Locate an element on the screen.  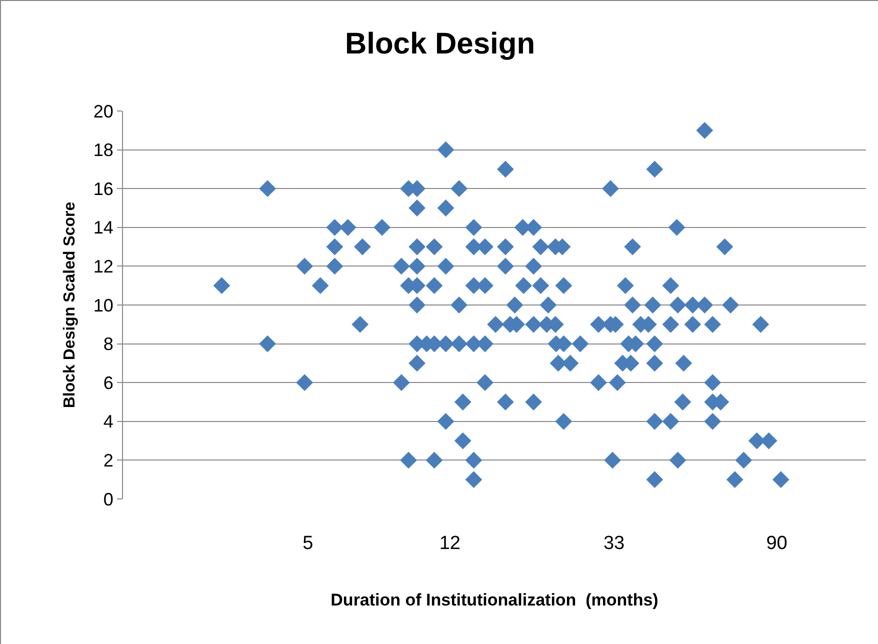
y-axis-title: Block Design Scaled Score is located at coordinates (69, 305).